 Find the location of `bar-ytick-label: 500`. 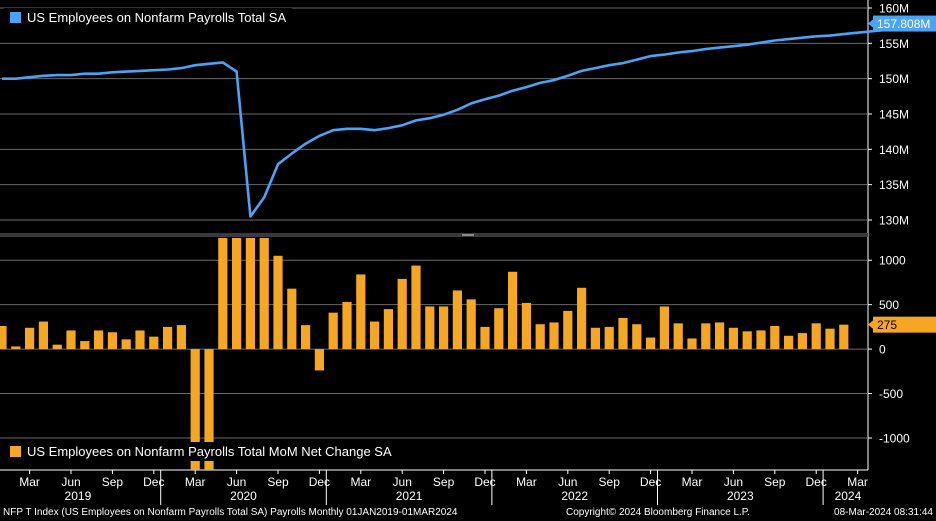

bar-ytick-label: 500 is located at coordinates (889, 305).